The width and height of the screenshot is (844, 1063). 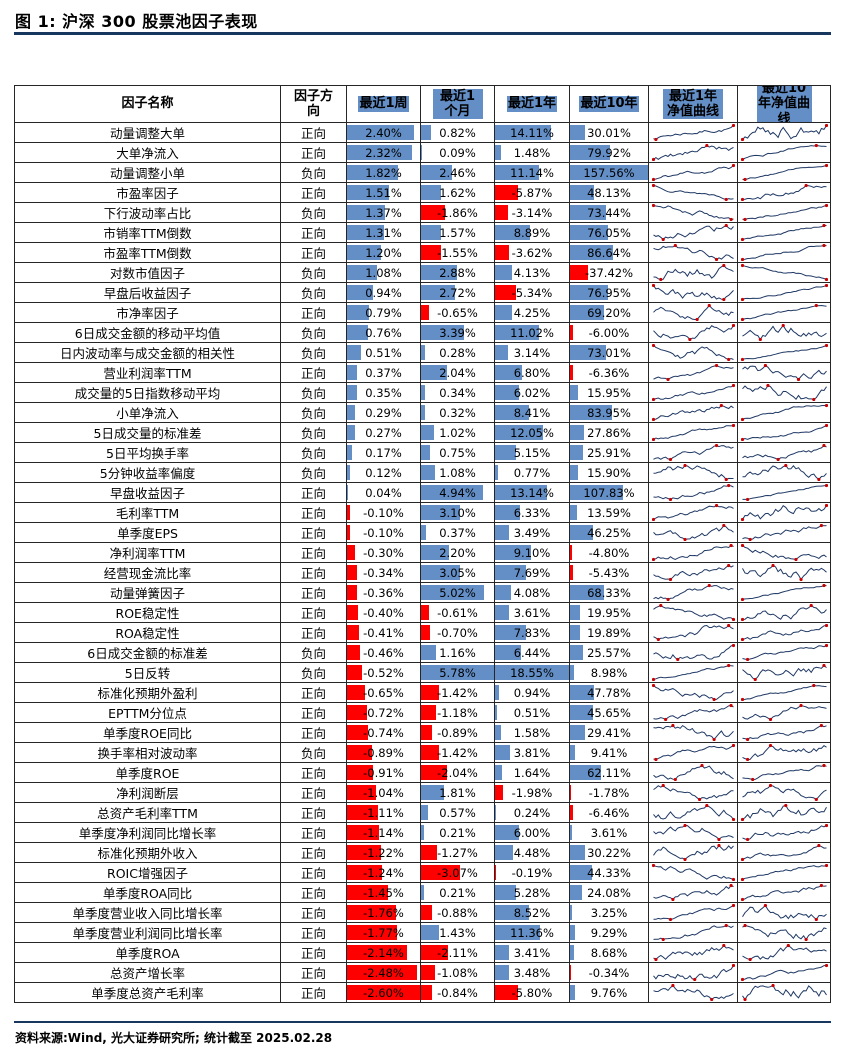 I want to click on recent-1y-cell: -1.98%, so click(x=532, y=793).